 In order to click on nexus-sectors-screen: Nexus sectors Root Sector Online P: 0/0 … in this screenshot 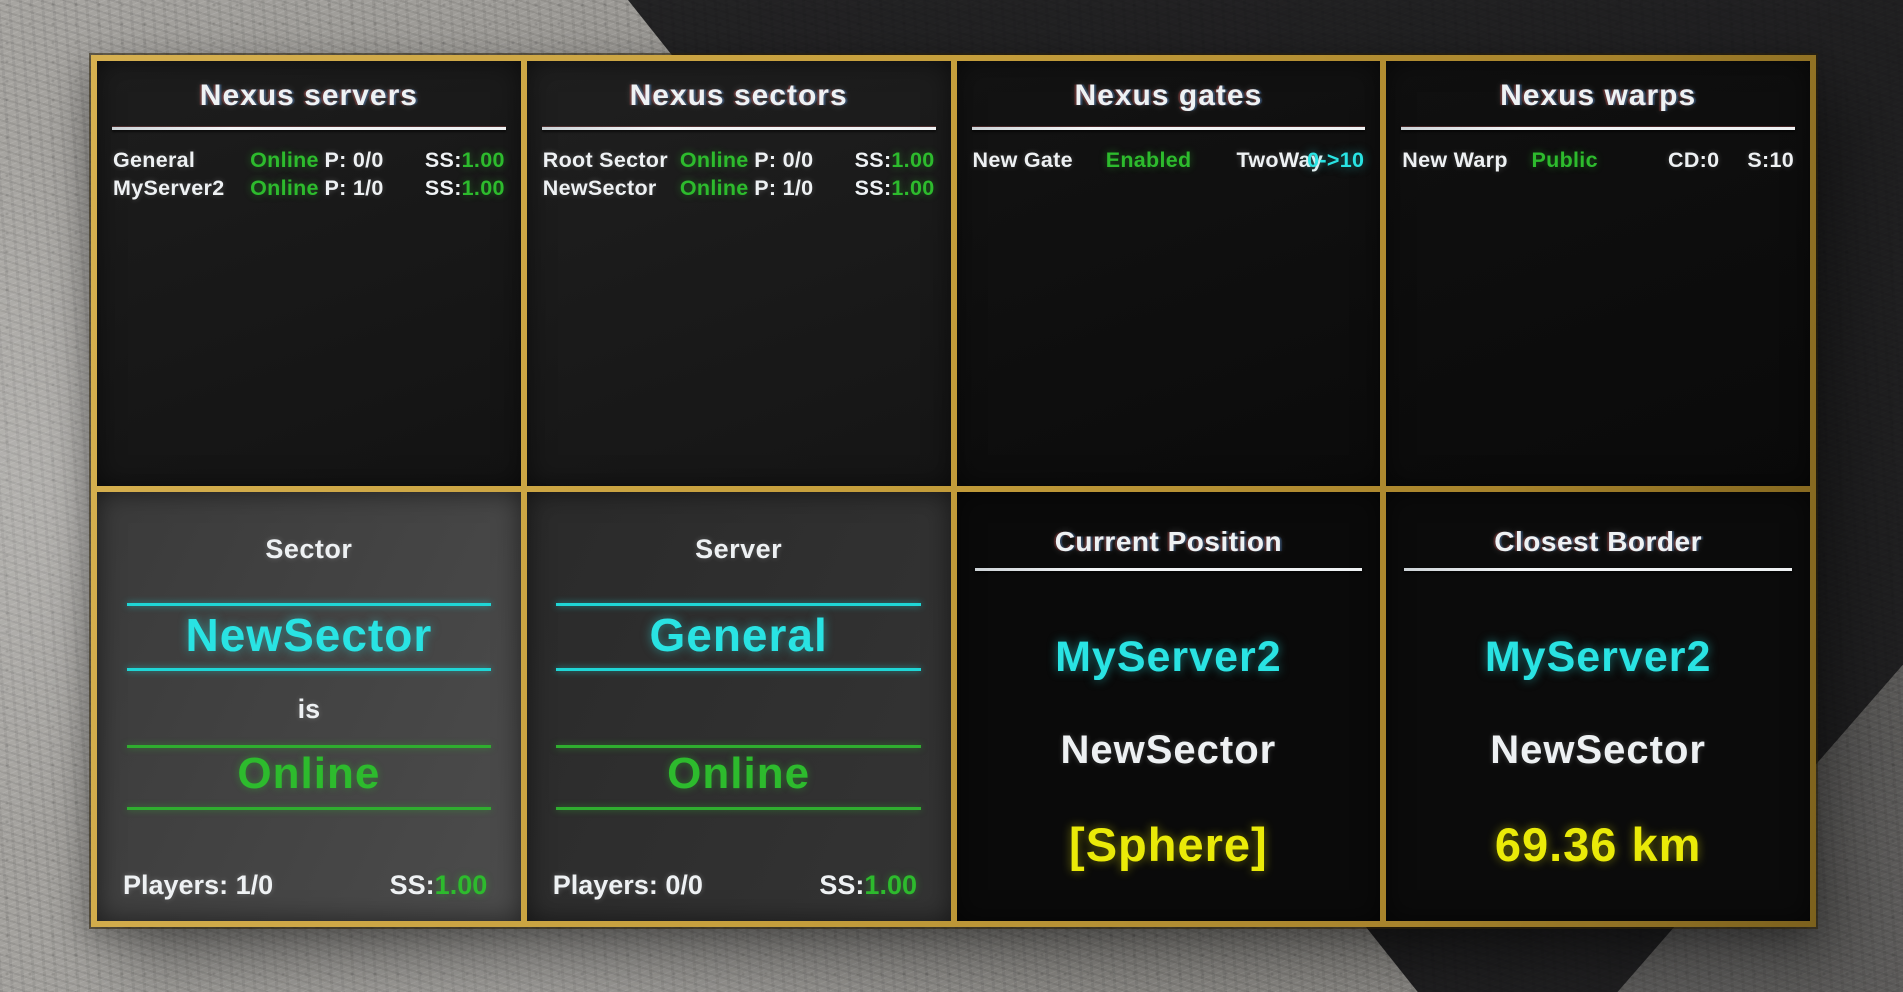, I will do `click(738, 273)`.